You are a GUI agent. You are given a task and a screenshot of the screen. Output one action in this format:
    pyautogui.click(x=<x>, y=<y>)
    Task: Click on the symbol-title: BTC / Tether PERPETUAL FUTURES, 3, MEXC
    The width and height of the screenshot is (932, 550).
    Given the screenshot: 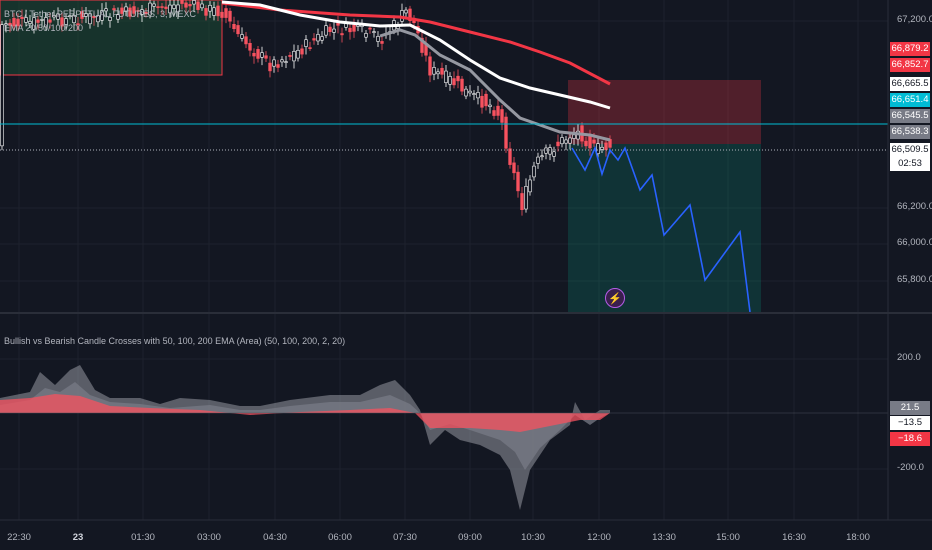 What is the action you would take?
    pyautogui.click(x=100, y=14)
    